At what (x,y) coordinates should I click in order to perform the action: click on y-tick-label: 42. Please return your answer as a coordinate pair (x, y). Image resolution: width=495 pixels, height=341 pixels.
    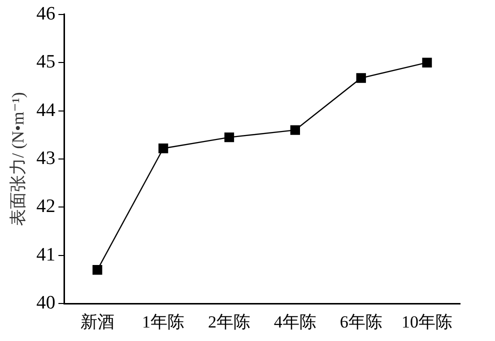
    Looking at the image, I should click on (46, 207).